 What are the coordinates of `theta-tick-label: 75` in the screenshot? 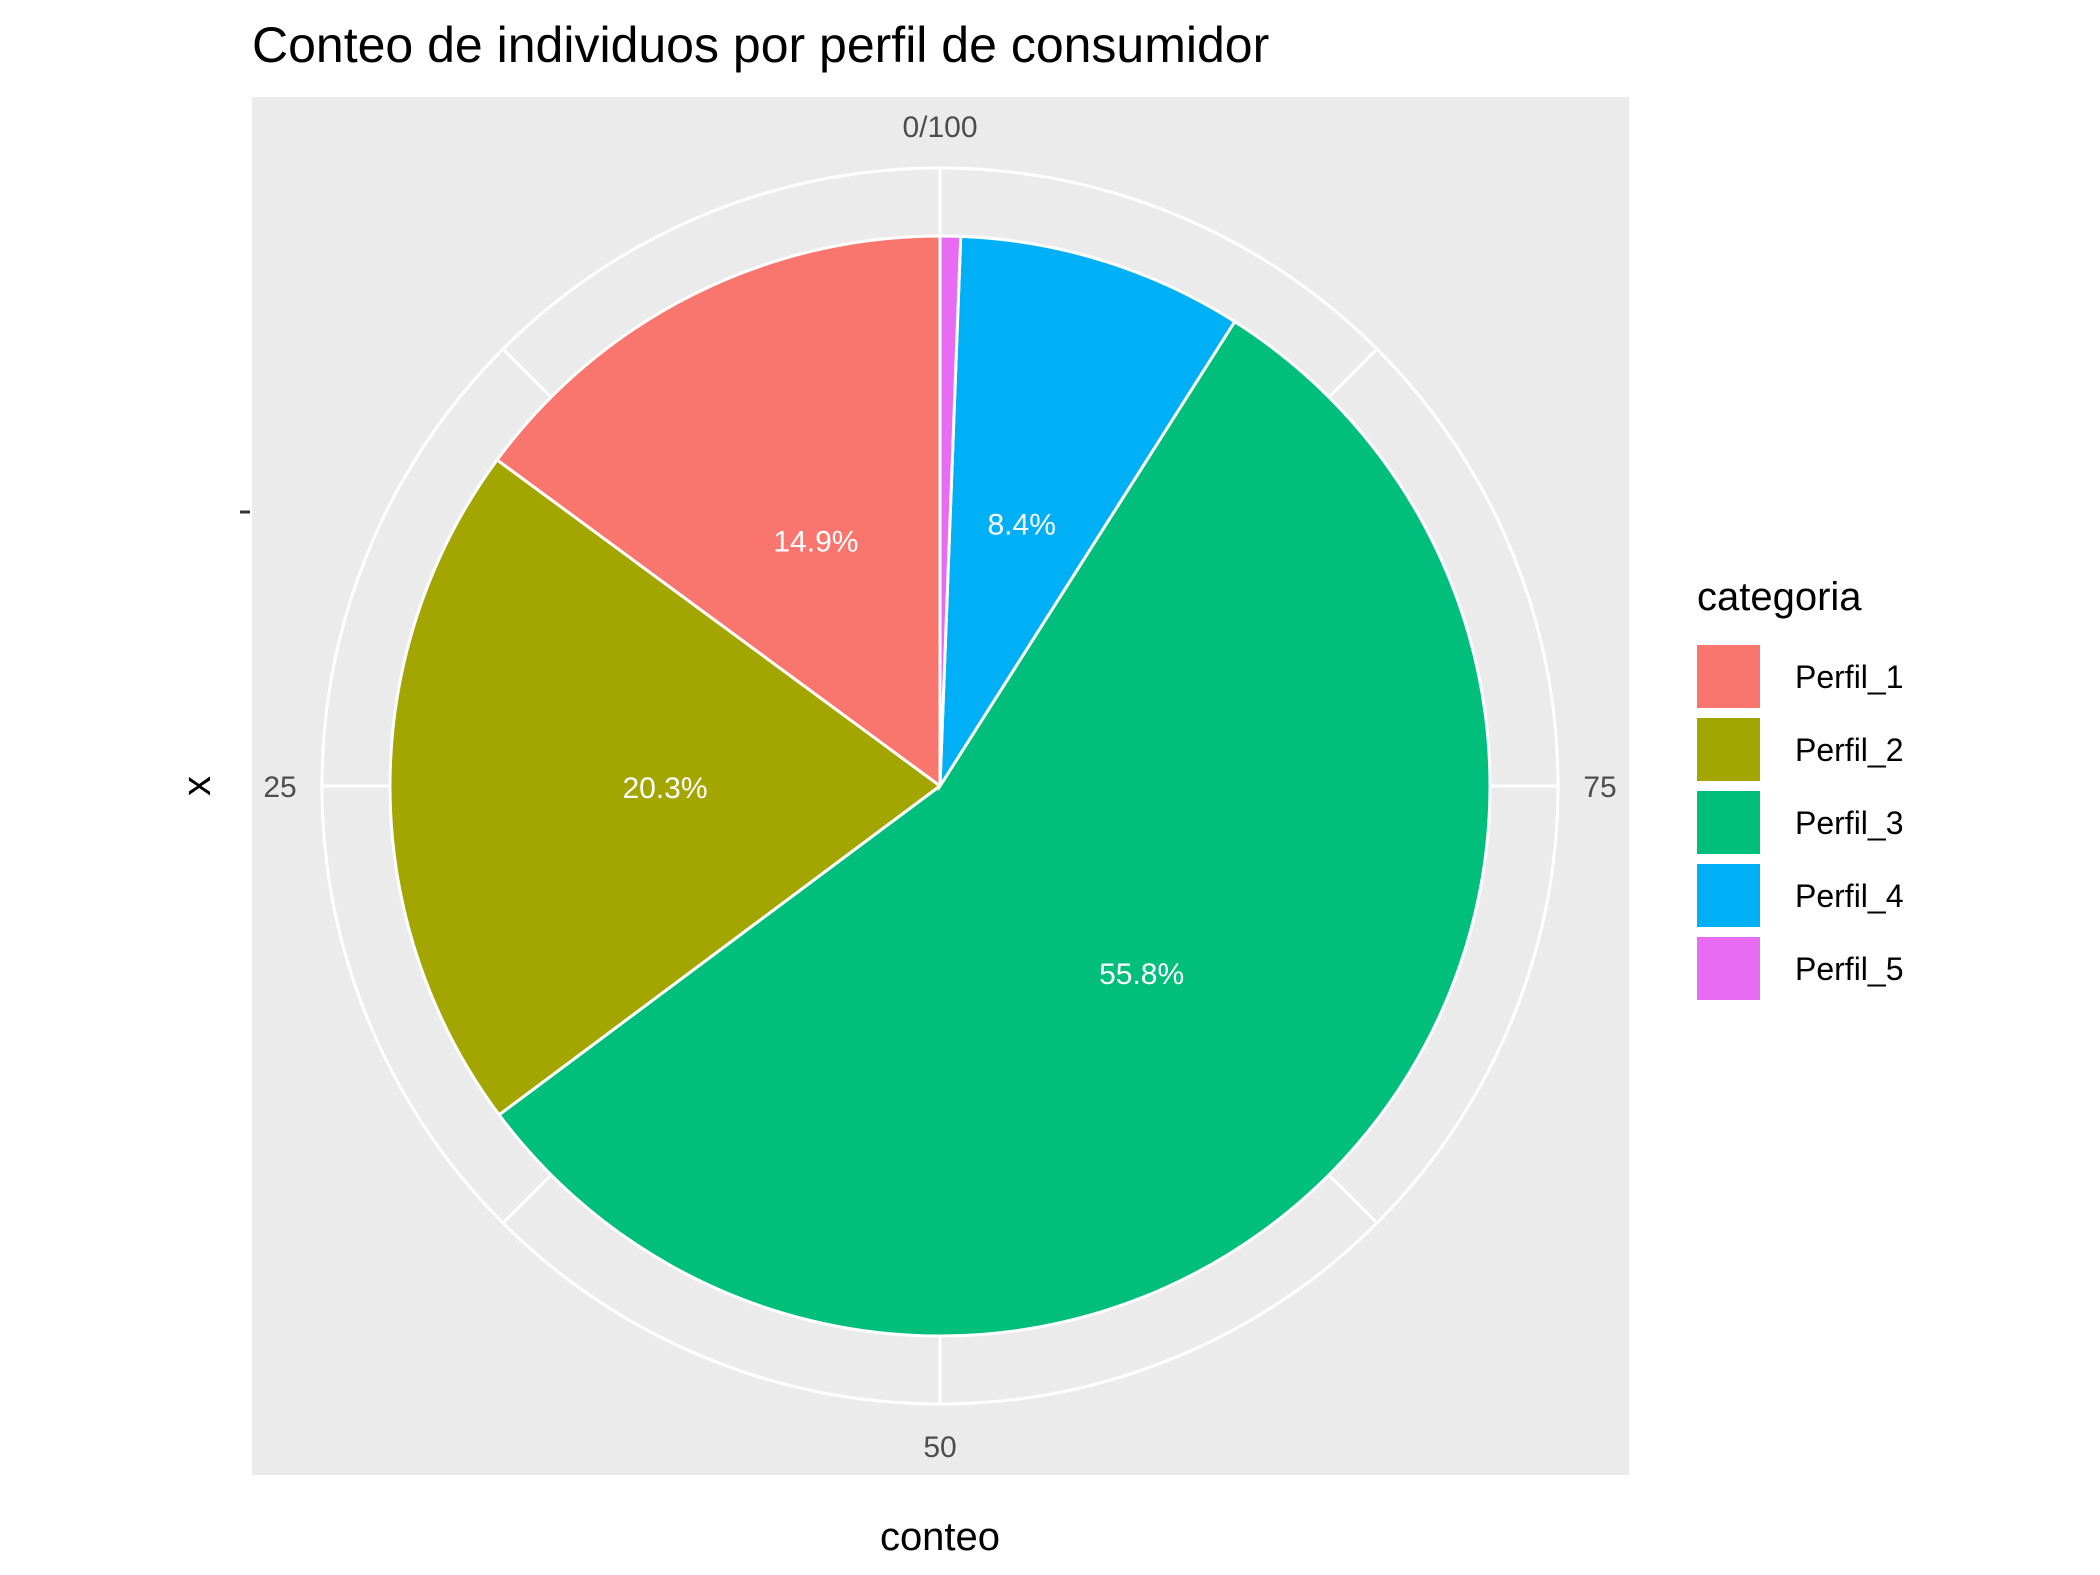 It's located at (1599, 787).